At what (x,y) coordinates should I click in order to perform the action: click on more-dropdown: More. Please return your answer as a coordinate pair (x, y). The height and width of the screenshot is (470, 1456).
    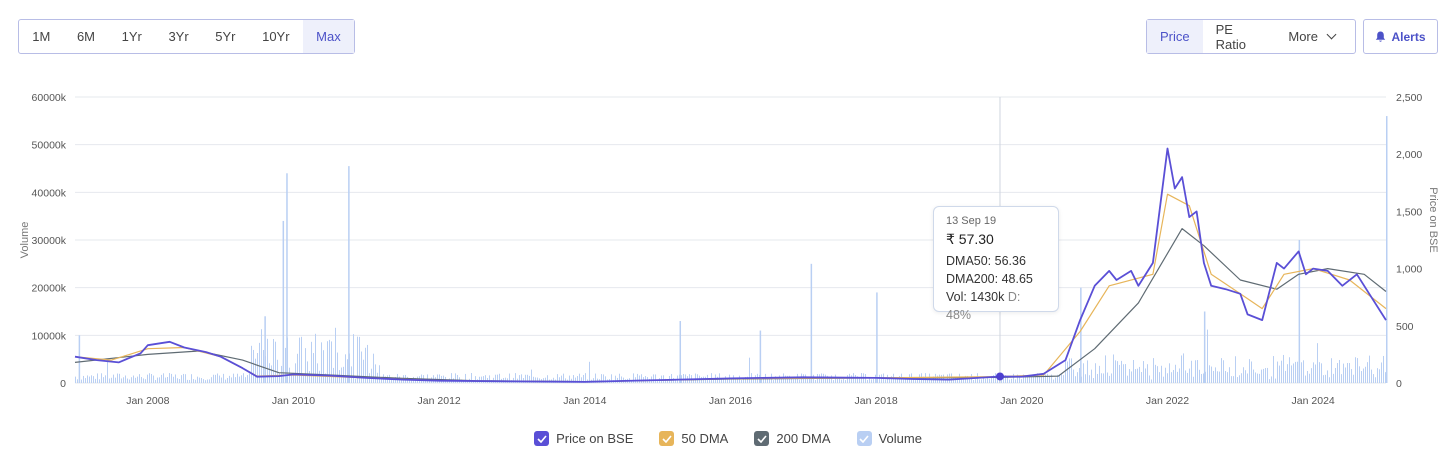
    Looking at the image, I should click on (1315, 36).